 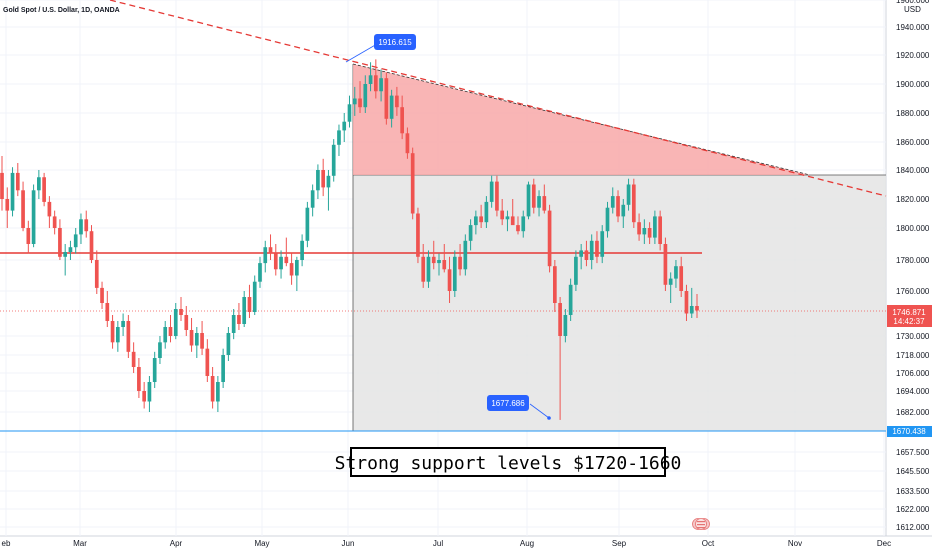 I want to click on high-callout, so click(x=395, y=42).